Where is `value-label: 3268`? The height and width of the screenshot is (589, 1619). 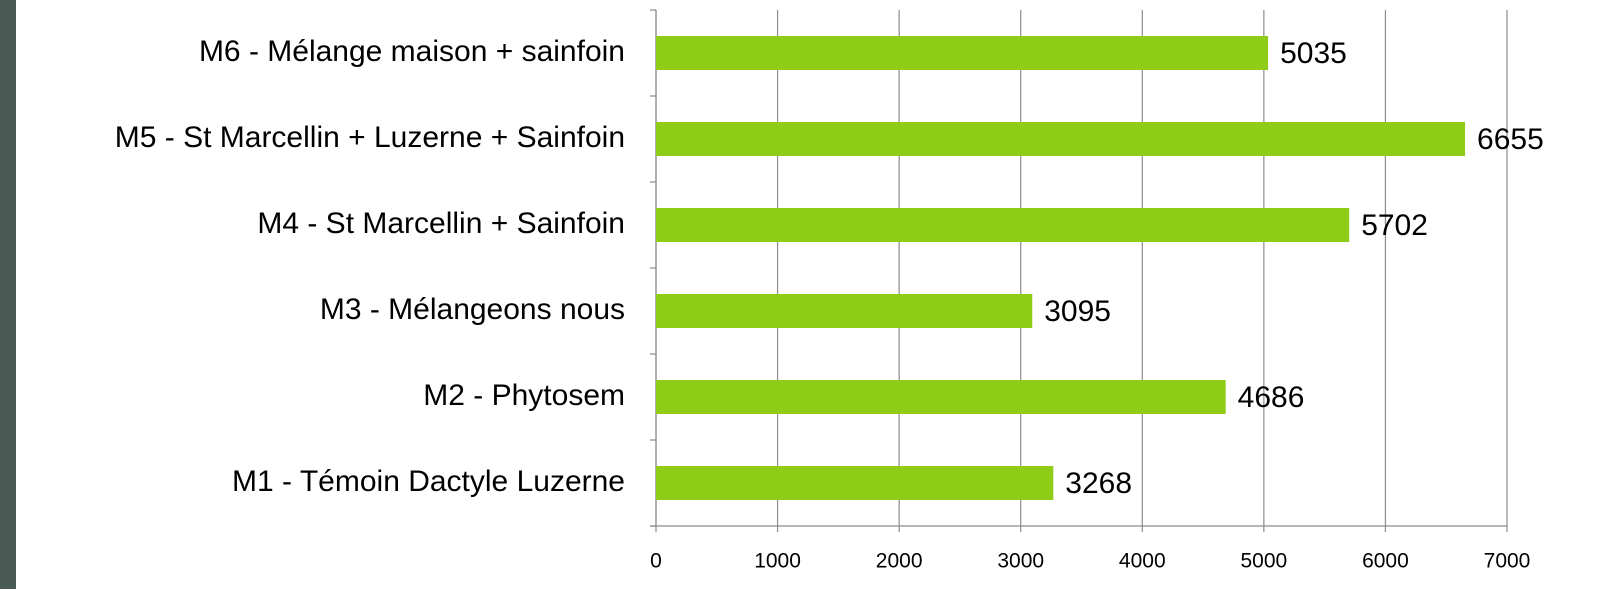
value-label: 3268 is located at coordinates (1098, 483).